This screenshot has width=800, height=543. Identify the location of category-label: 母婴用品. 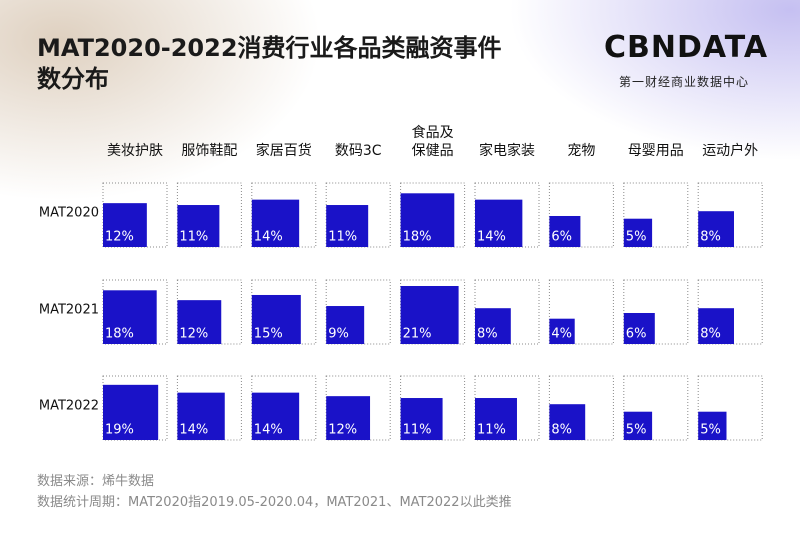
(655, 151).